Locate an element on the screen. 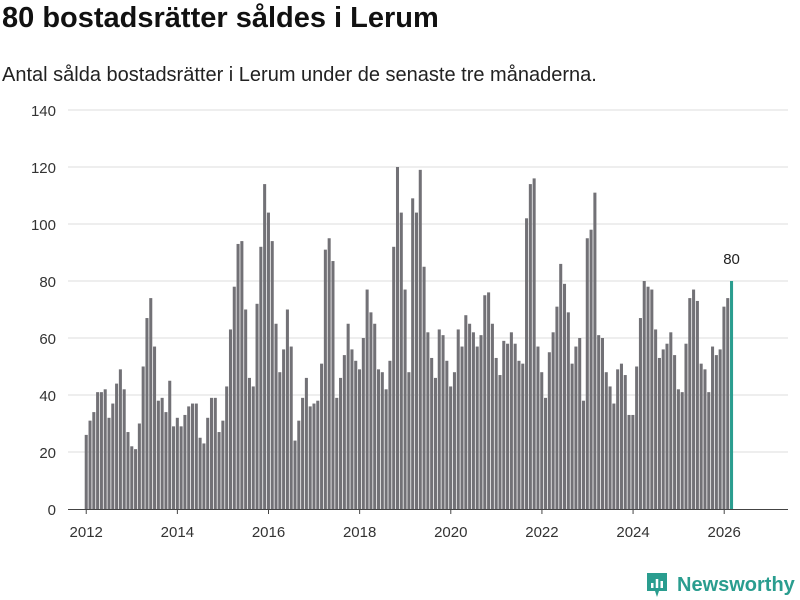  y-tick-label: 120 is located at coordinates (43, 168).